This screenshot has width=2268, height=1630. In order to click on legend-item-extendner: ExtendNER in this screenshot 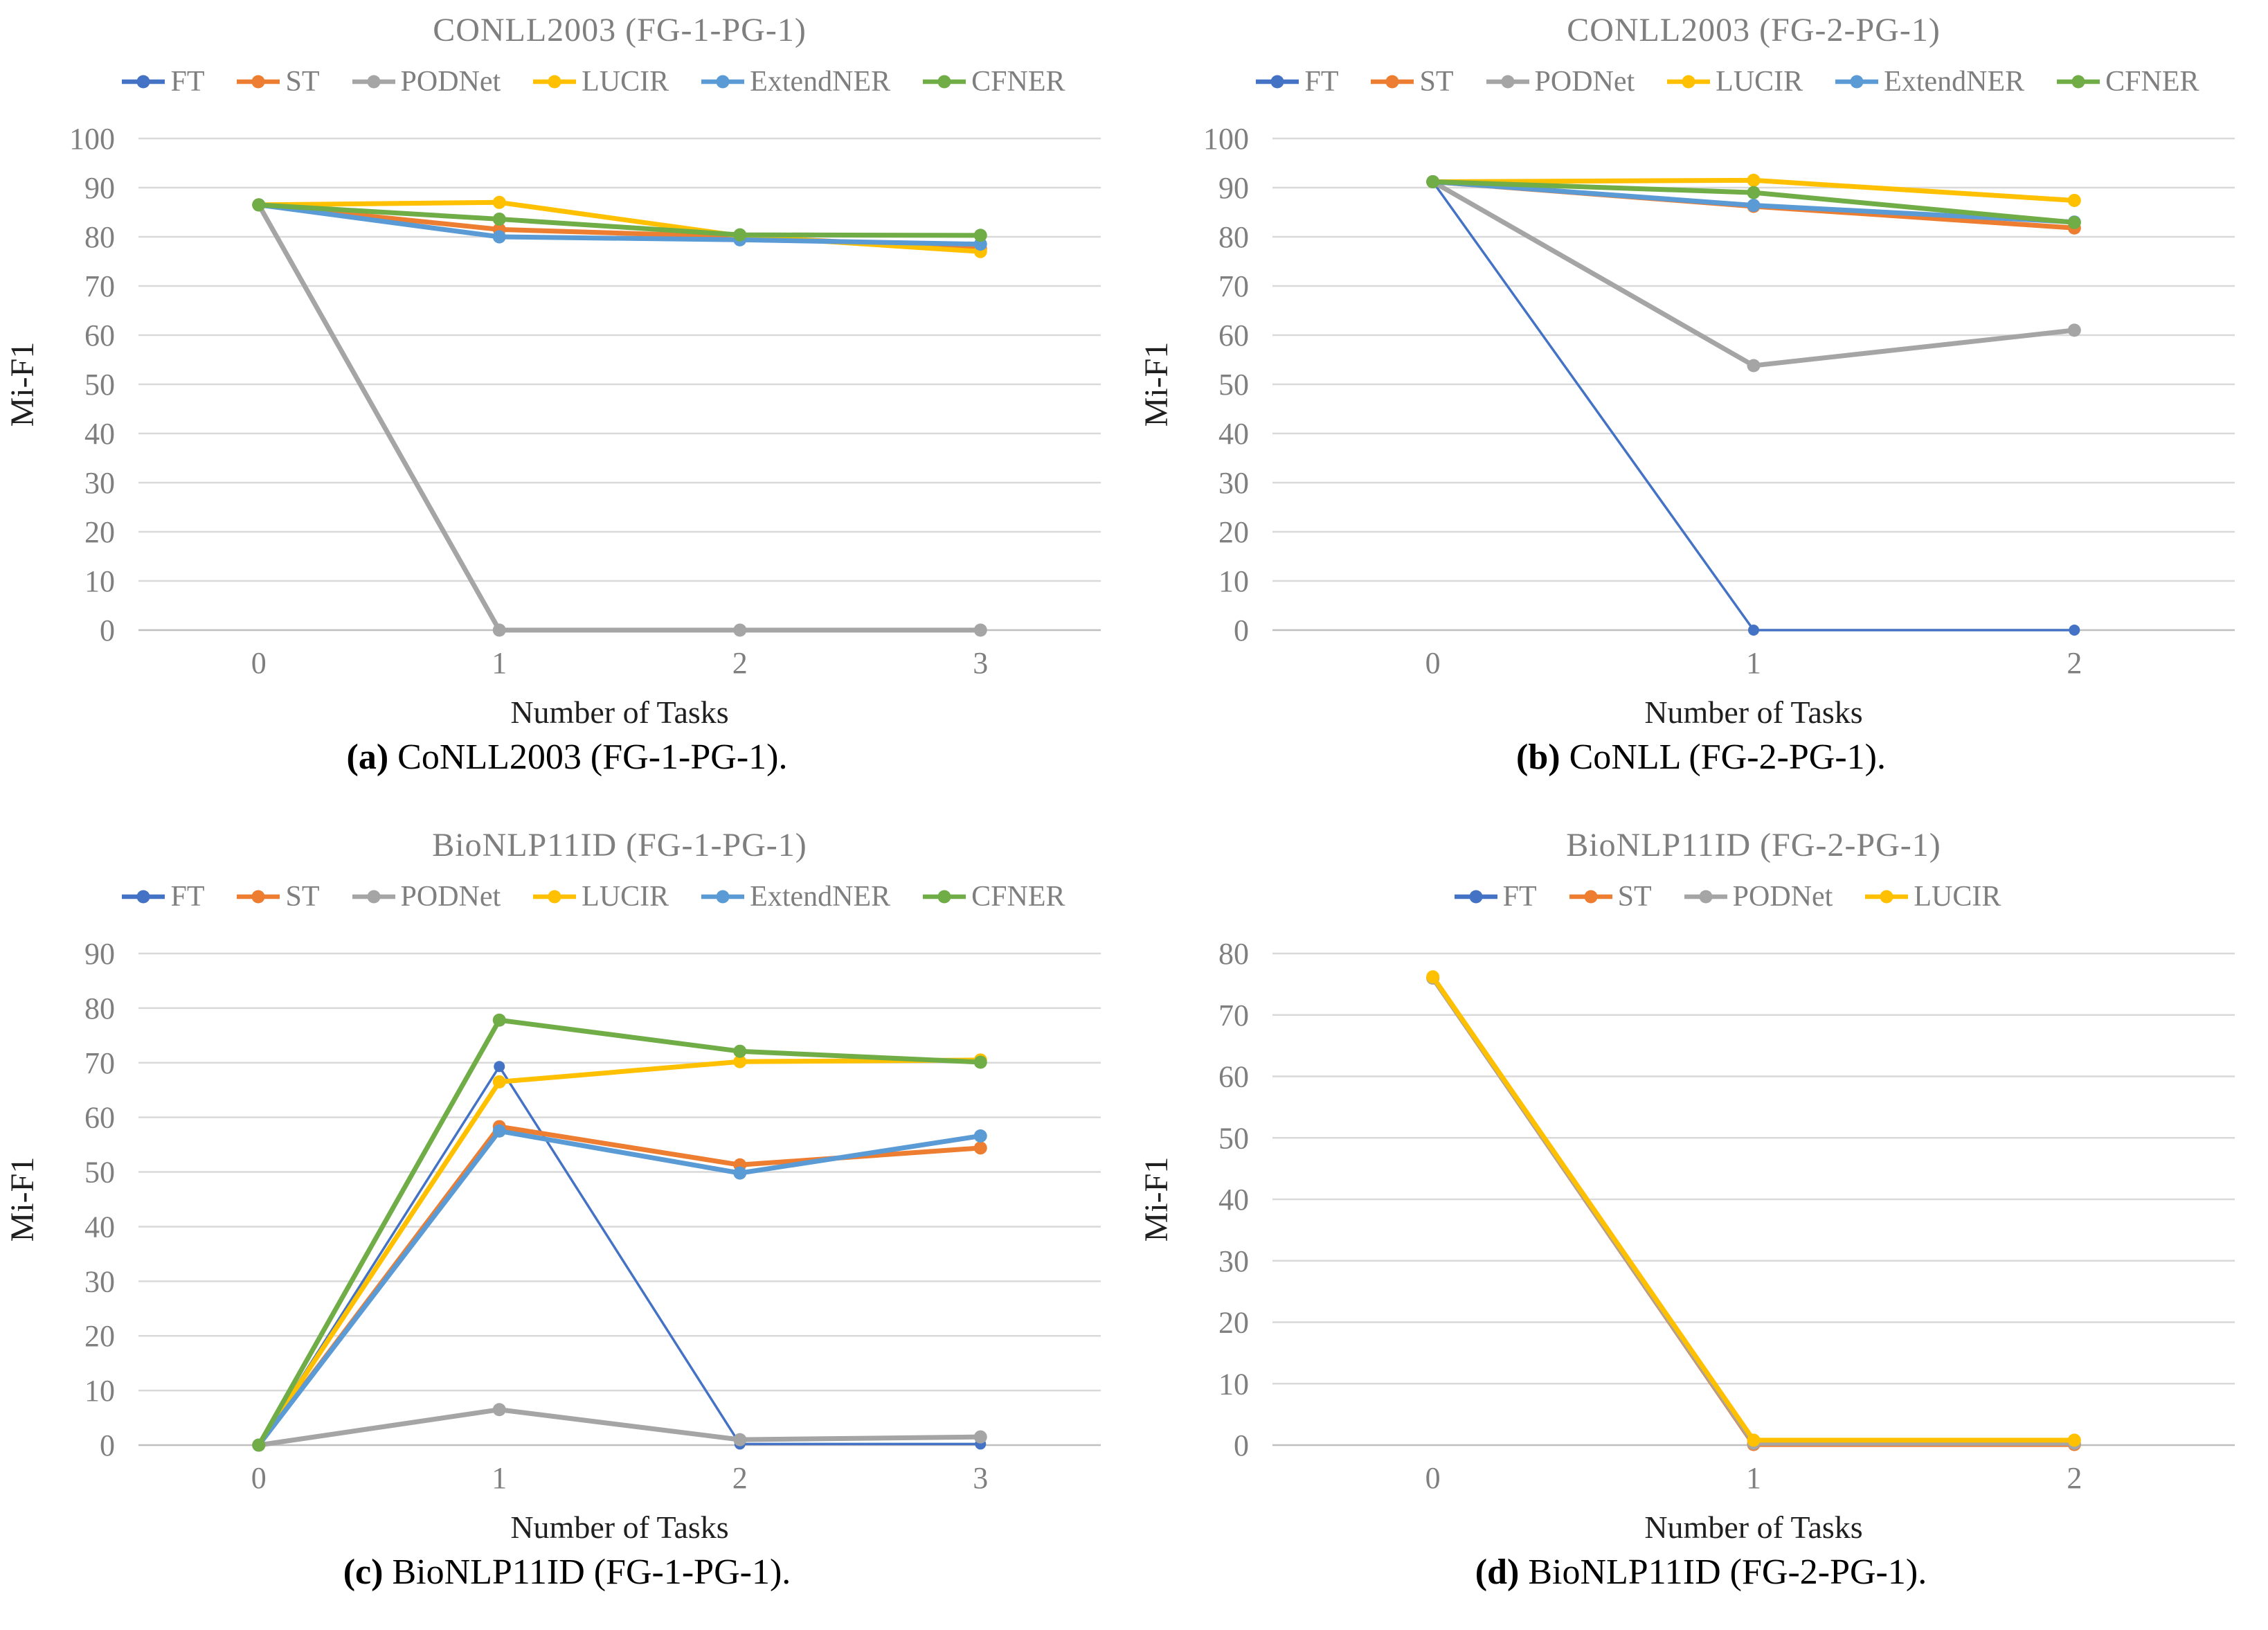, I will do `click(1929, 81)`.